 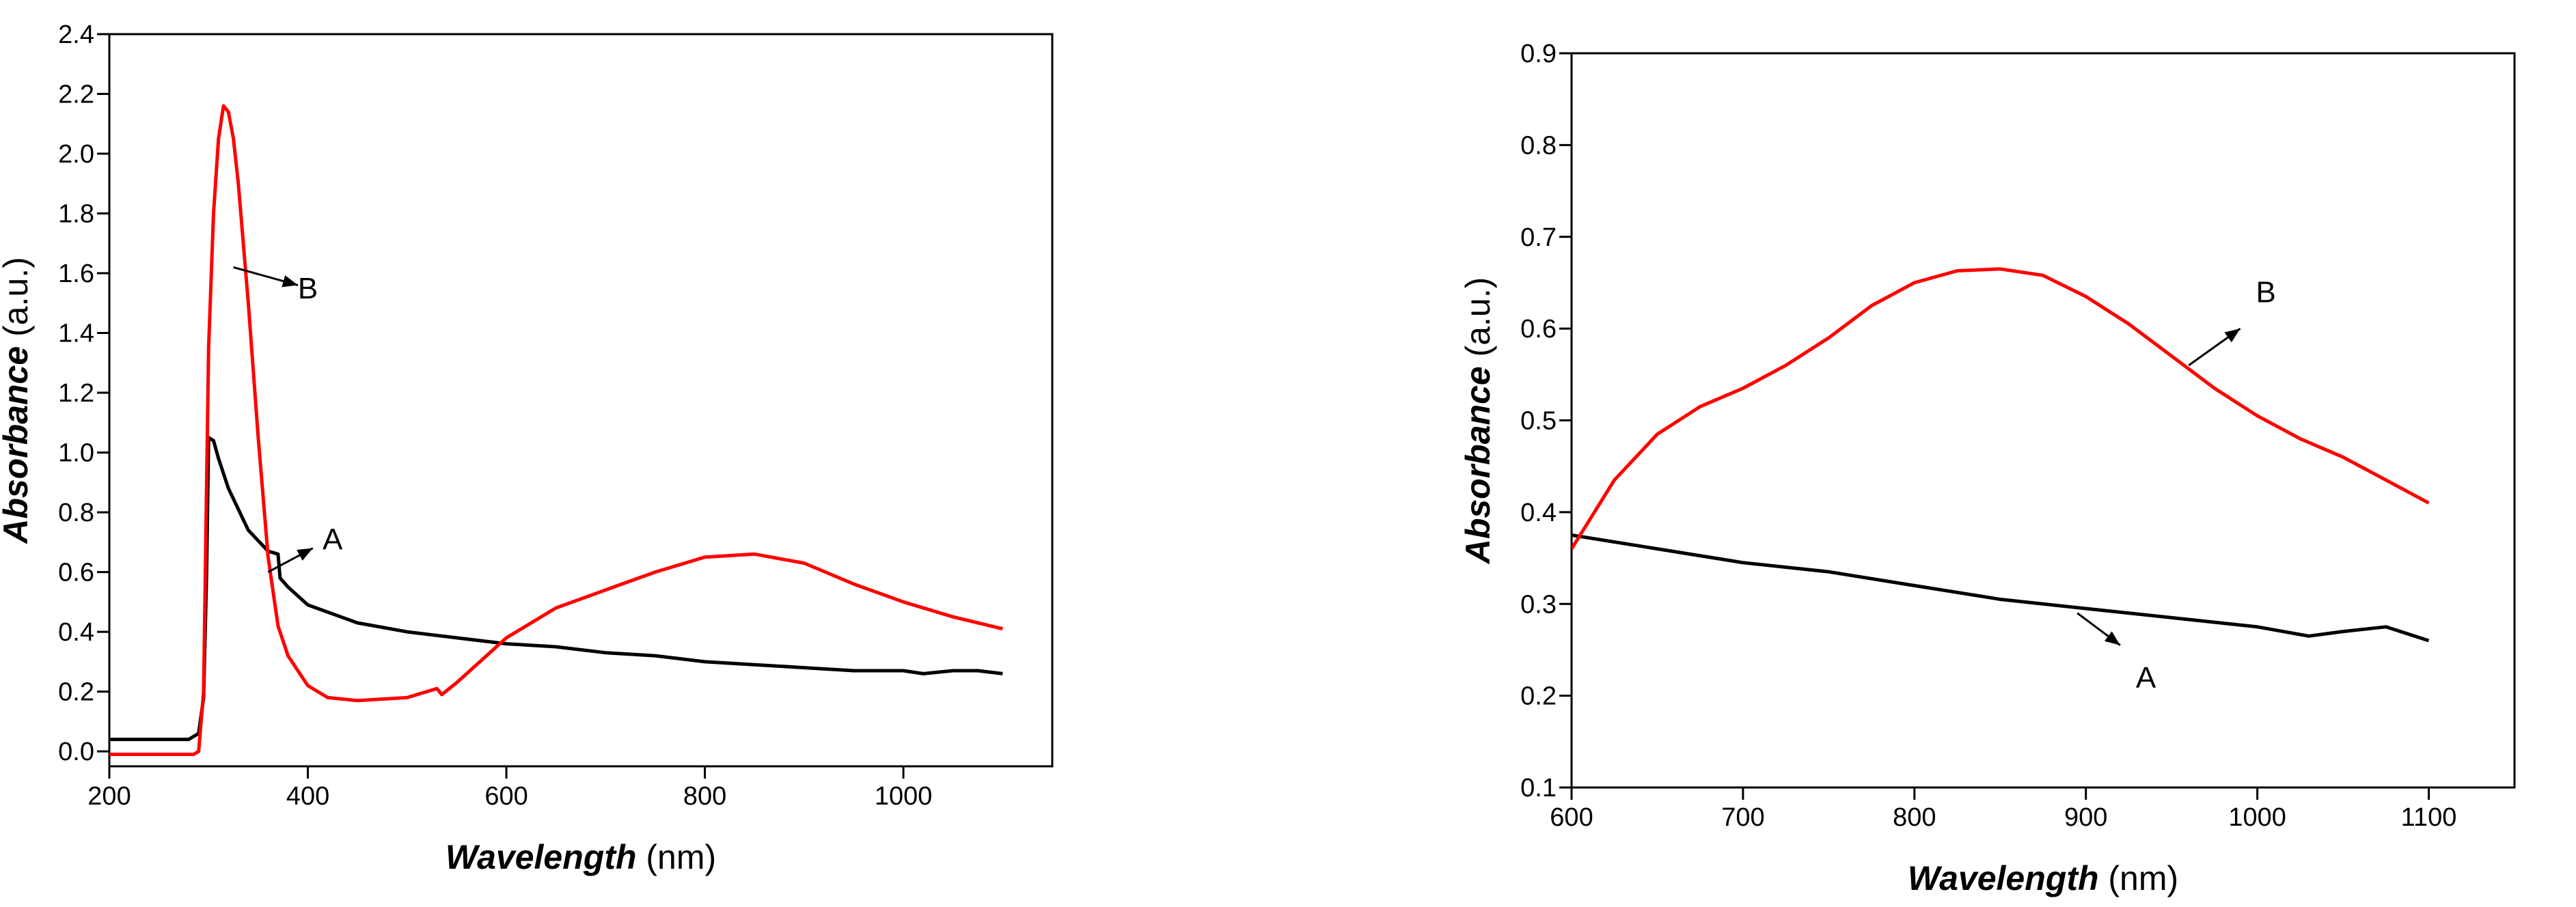 I want to click on x-tick-label: 200, so click(x=109, y=796).